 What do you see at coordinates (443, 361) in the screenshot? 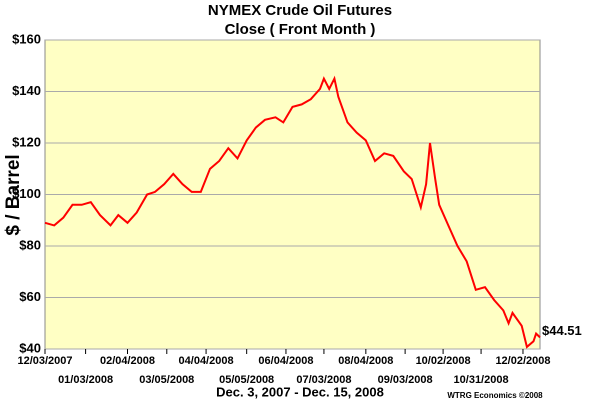
I see `x-tick-label: 10/02/2008` at bounding box center [443, 361].